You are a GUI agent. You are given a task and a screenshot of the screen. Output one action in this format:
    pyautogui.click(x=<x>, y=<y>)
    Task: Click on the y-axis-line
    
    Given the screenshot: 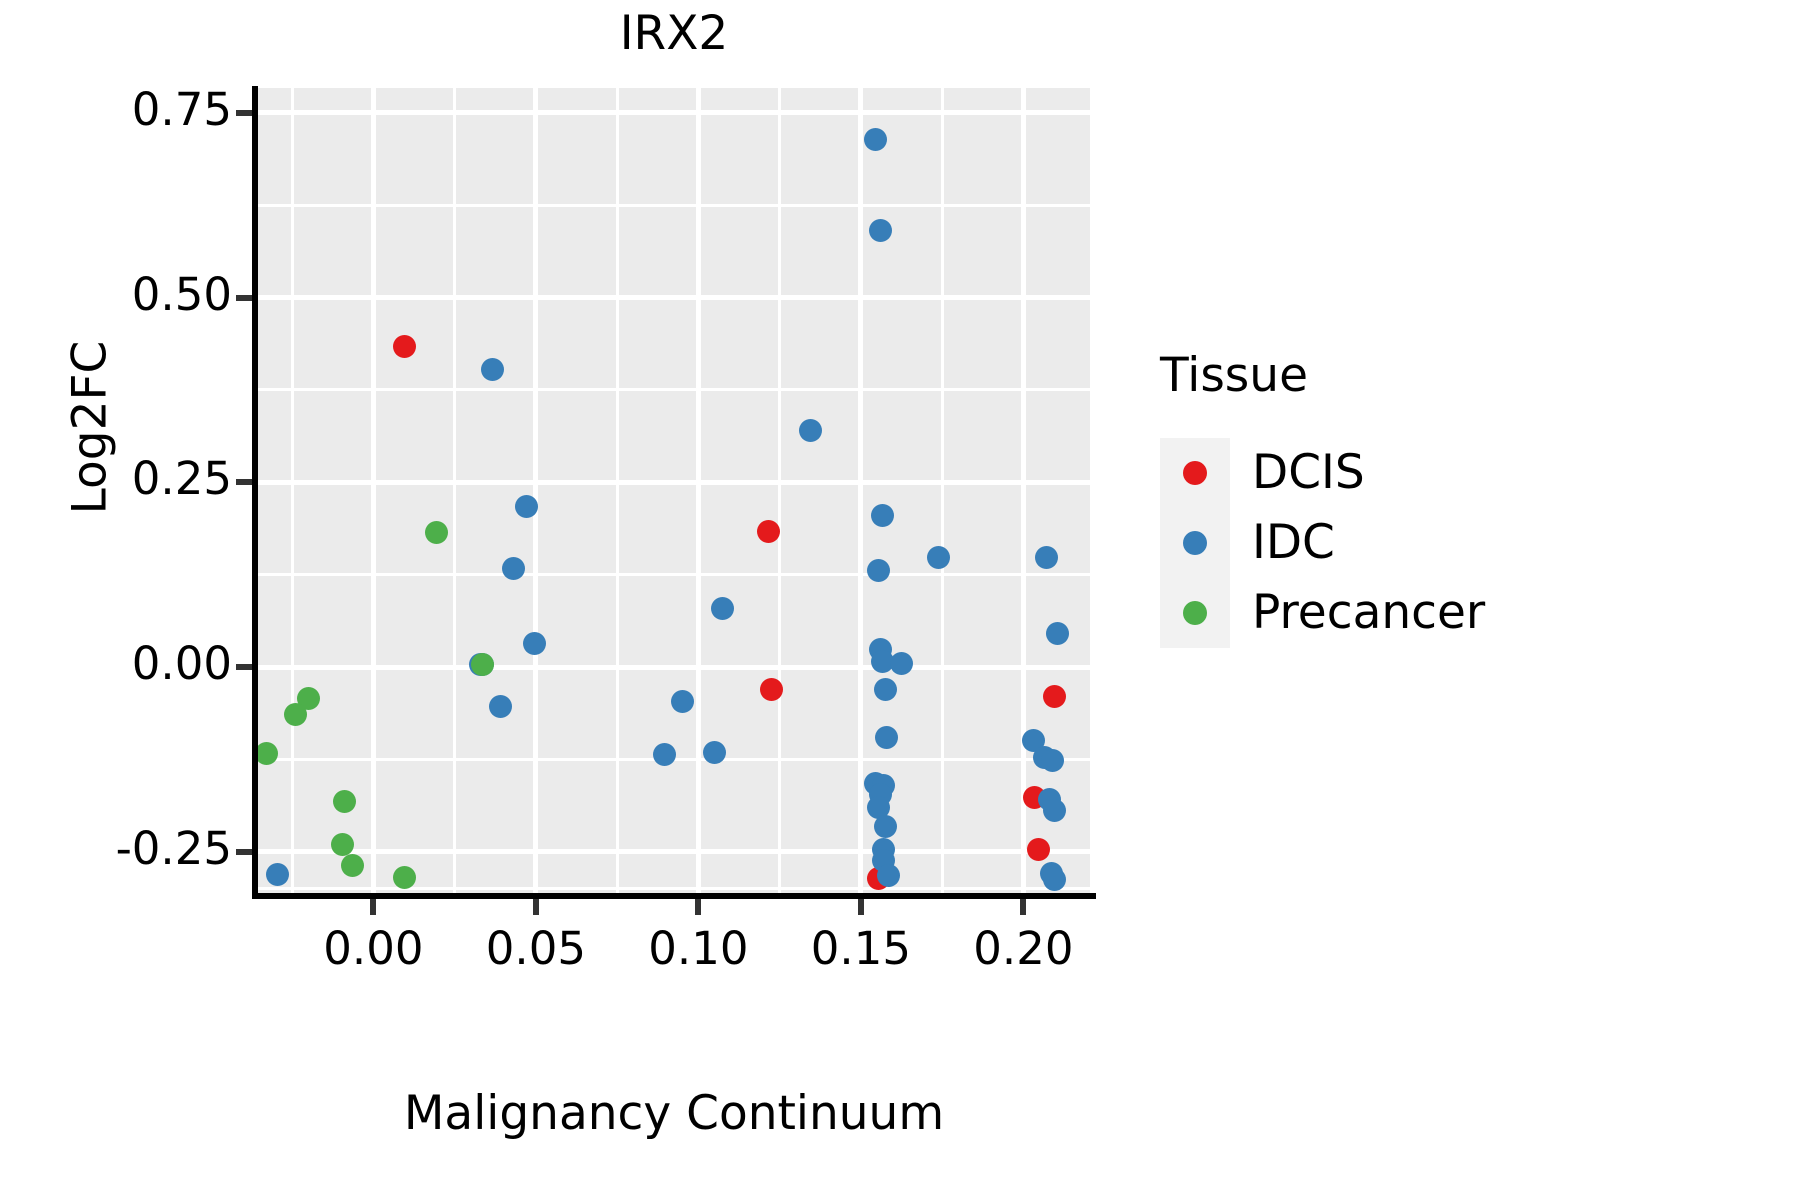 What is the action you would take?
    pyautogui.click(x=255, y=492)
    